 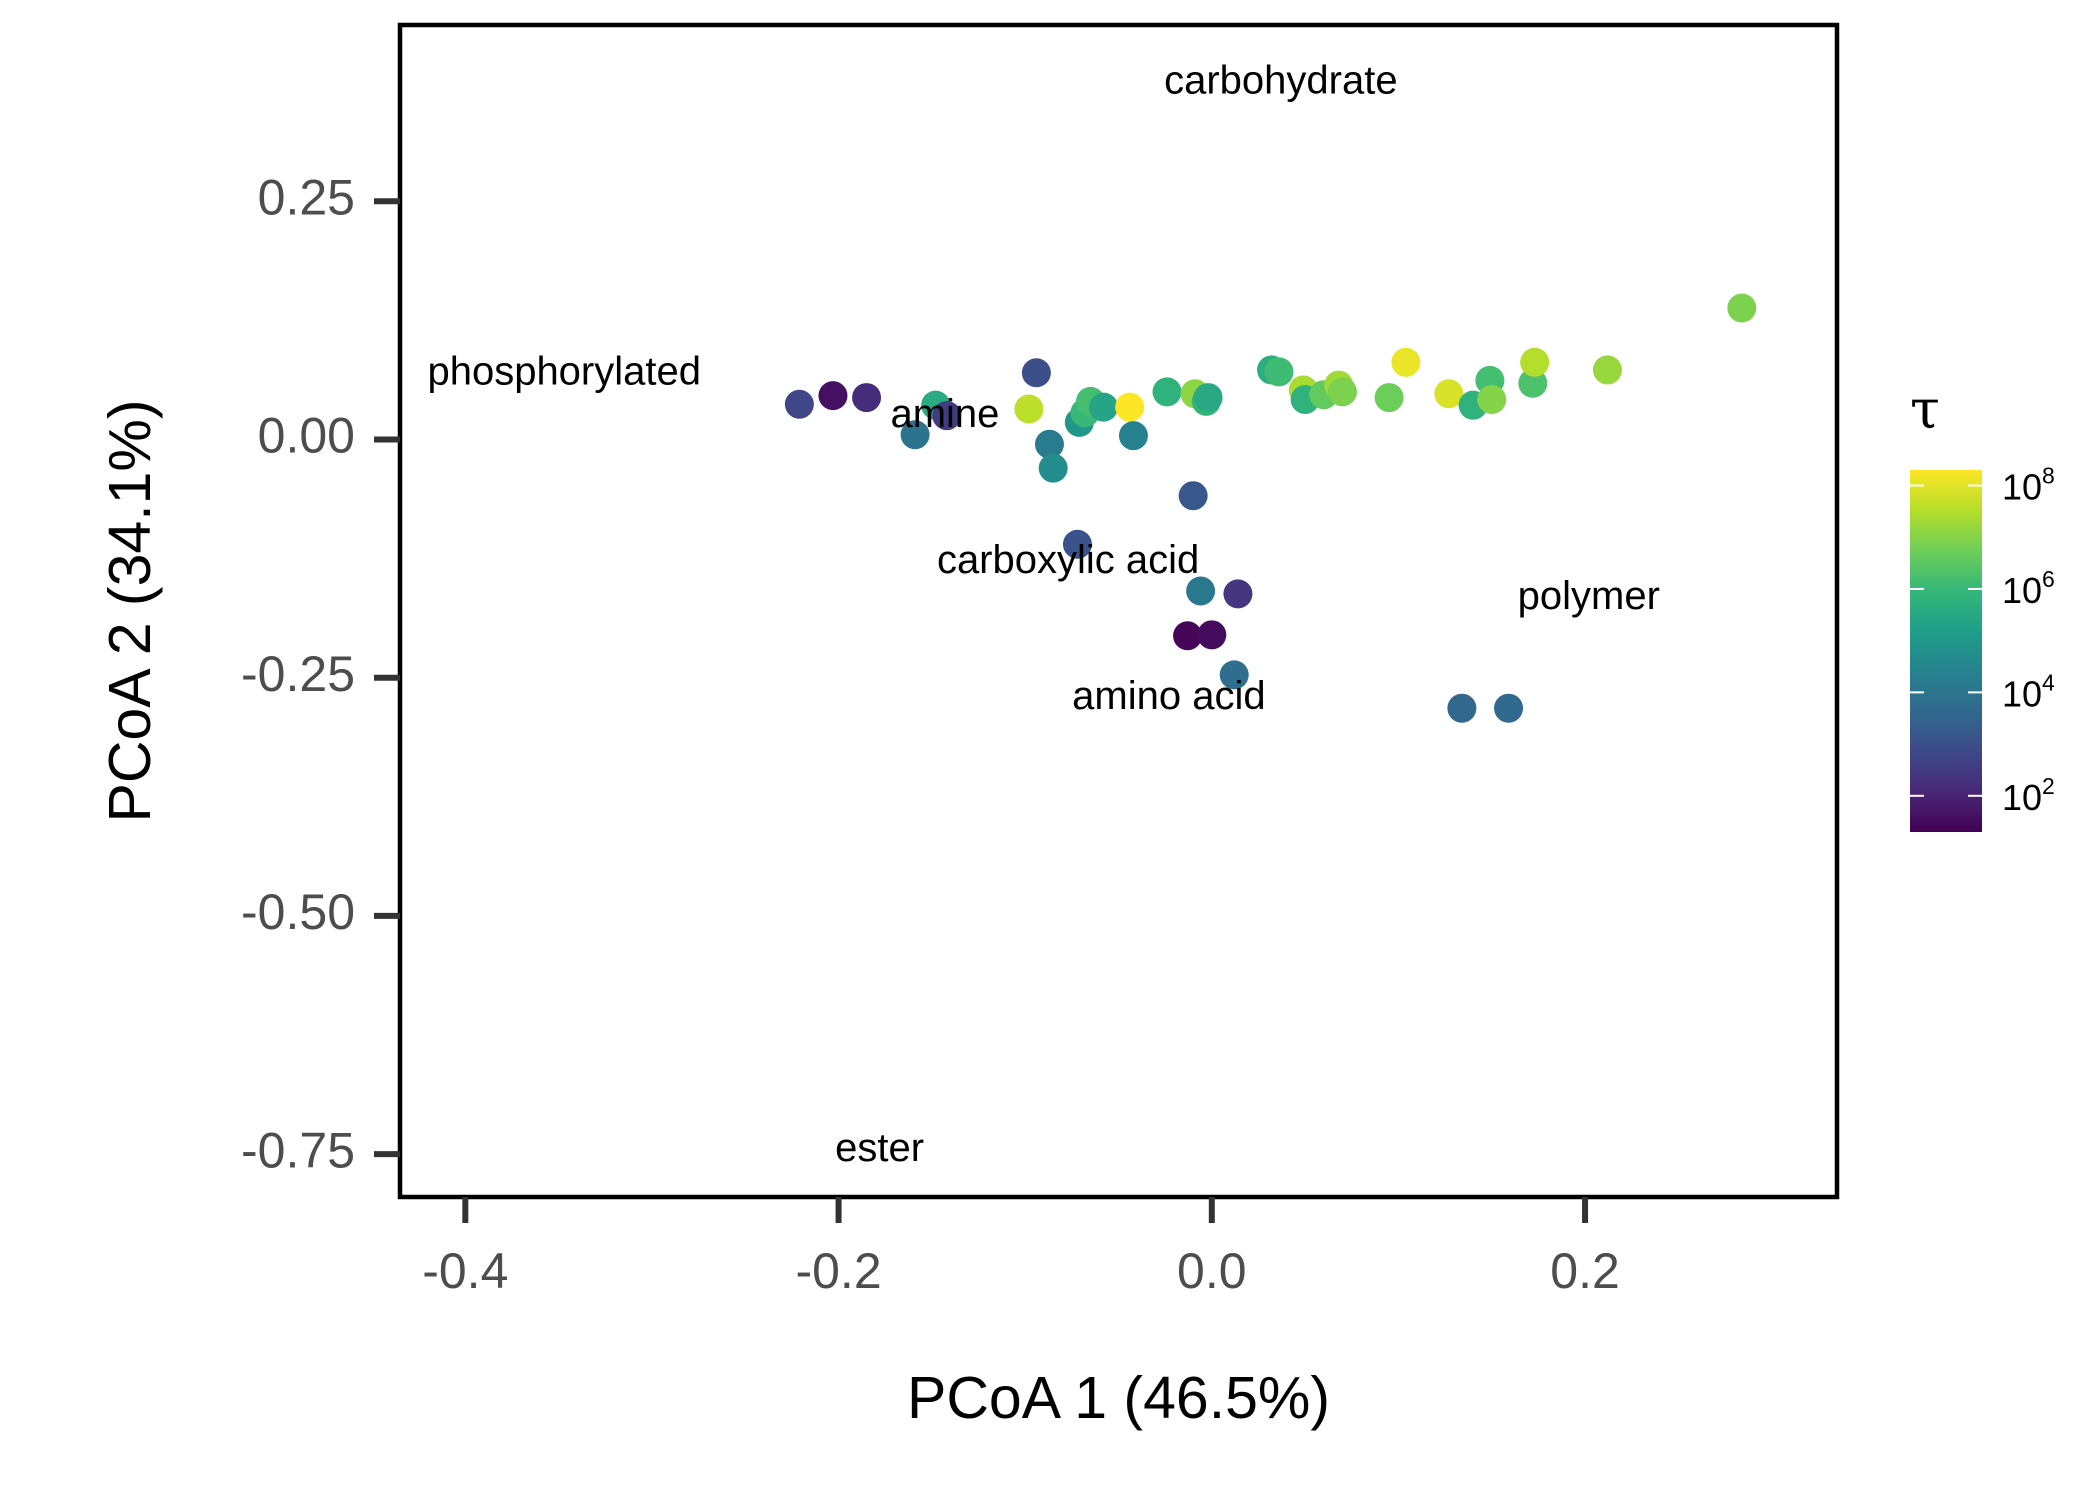 What do you see at coordinates (298, 674) in the screenshot?
I see `y-tick-label: -0.25` at bounding box center [298, 674].